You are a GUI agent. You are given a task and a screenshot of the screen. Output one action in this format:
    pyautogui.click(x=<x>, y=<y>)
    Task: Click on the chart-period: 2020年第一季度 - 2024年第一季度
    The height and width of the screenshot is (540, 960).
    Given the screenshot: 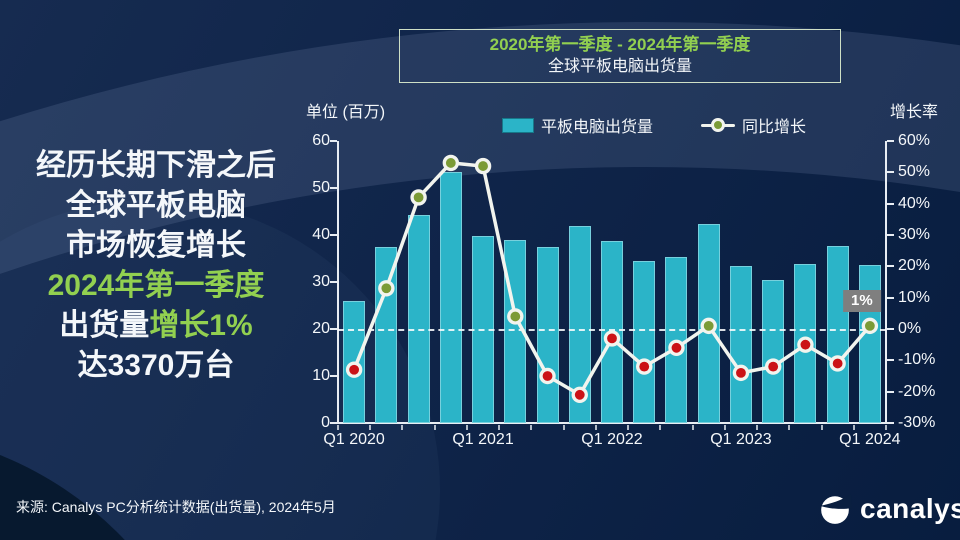 What is the action you would take?
    pyautogui.click(x=620, y=44)
    